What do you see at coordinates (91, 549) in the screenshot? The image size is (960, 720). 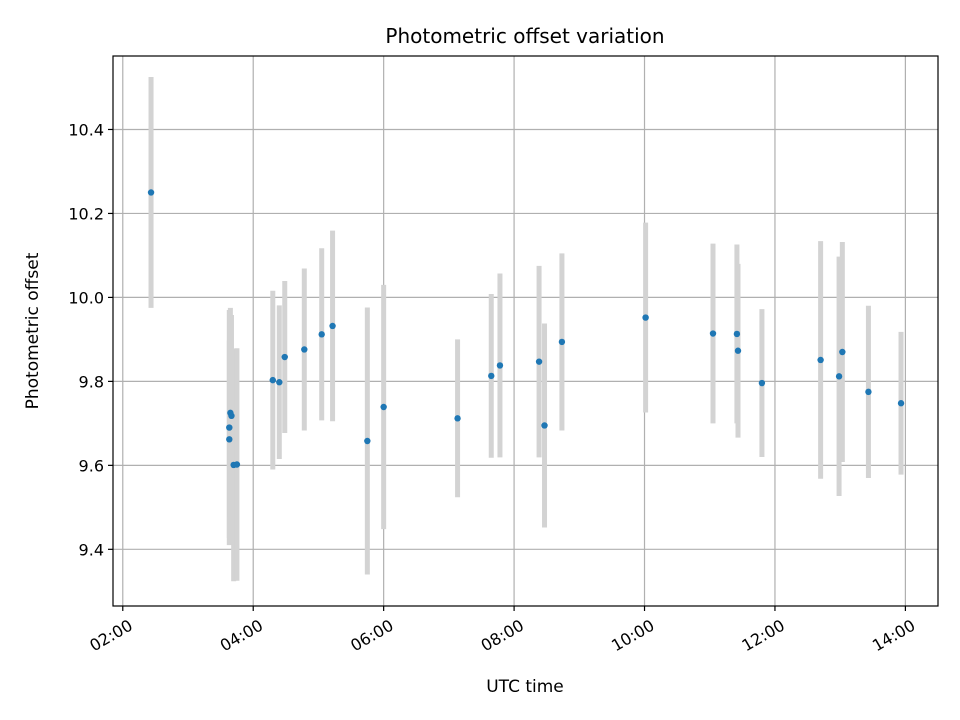 I see `y-tick-label: 9.4` at bounding box center [91, 549].